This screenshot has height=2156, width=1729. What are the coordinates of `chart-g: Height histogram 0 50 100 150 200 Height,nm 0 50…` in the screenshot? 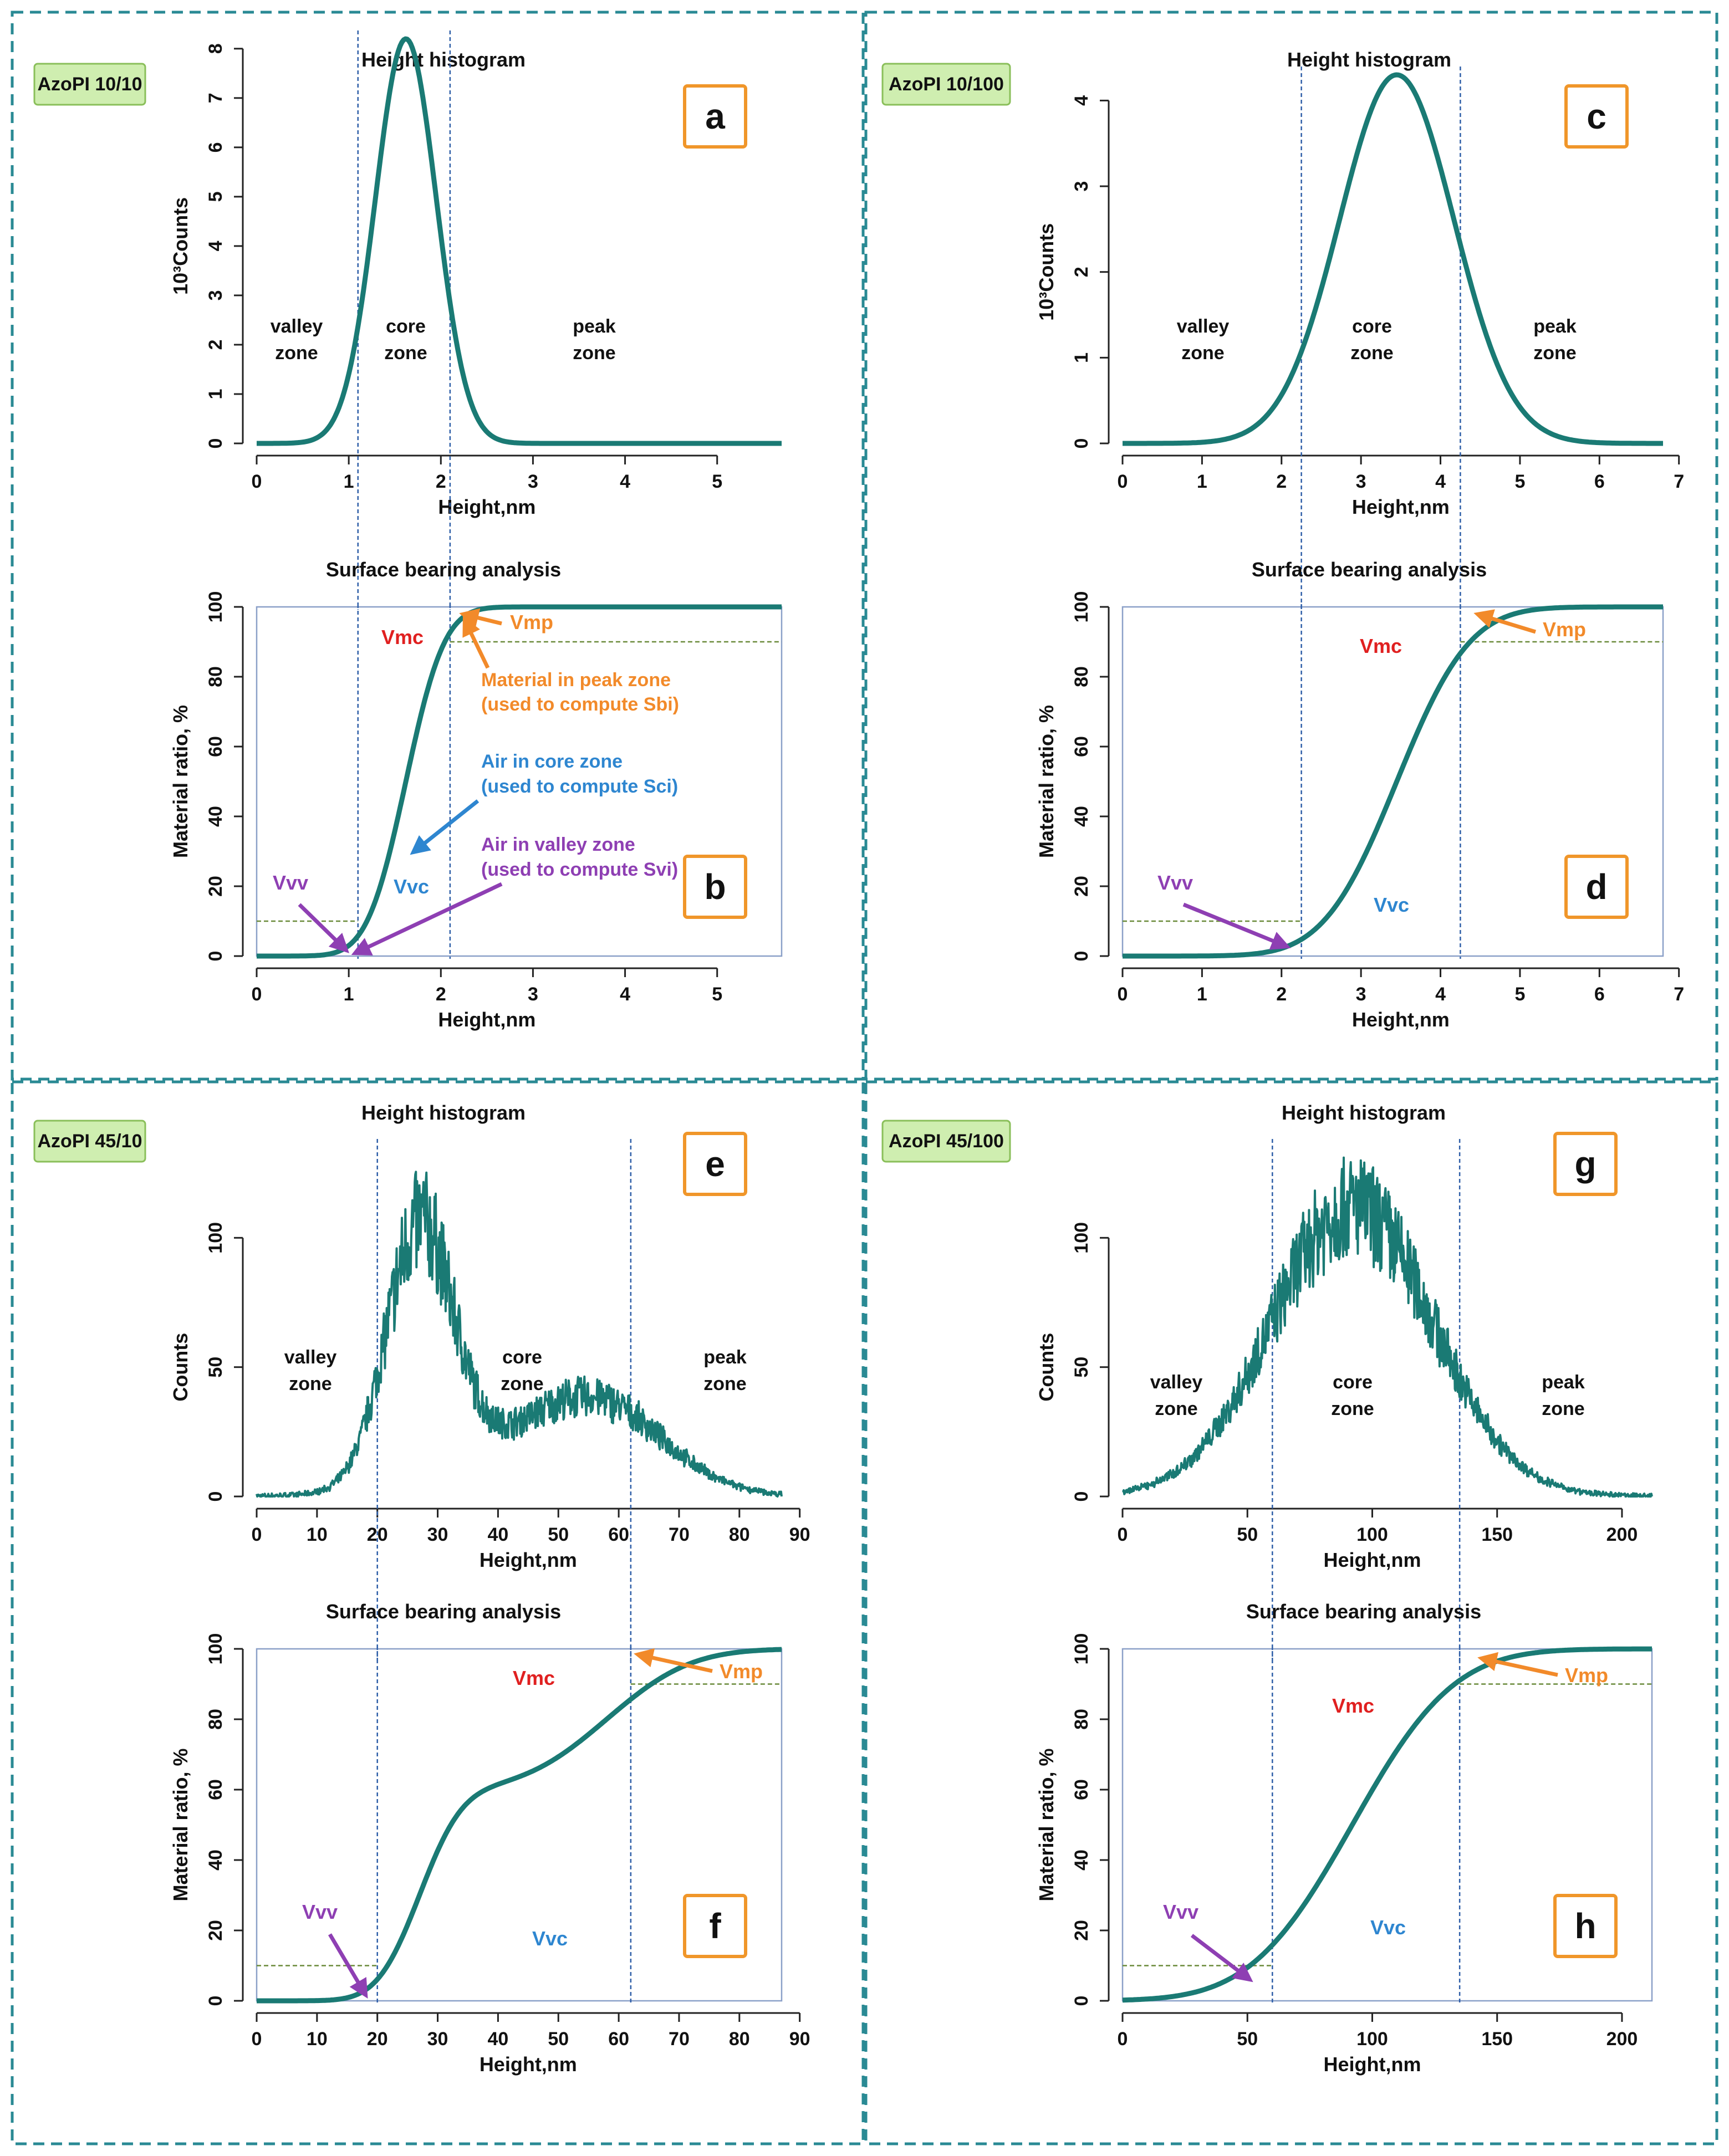 It's located at (1344, 1382).